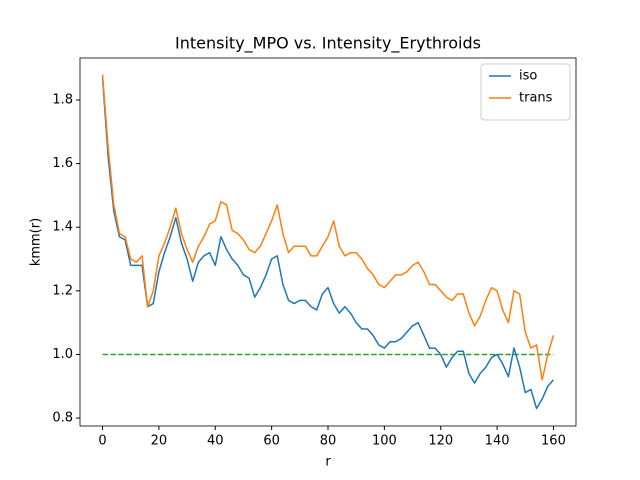 This screenshot has height=480, width=640. Describe the element at coordinates (159, 441) in the screenshot. I see `x-tick-label: 20` at that location.